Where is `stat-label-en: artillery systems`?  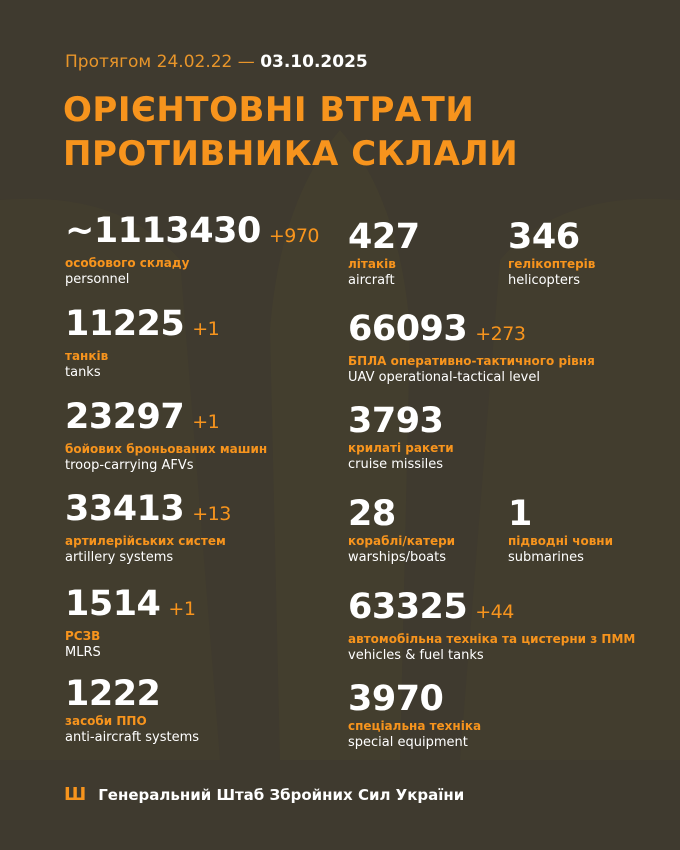 stat-label-en: artillery systems is located at coordinates (119, 557).